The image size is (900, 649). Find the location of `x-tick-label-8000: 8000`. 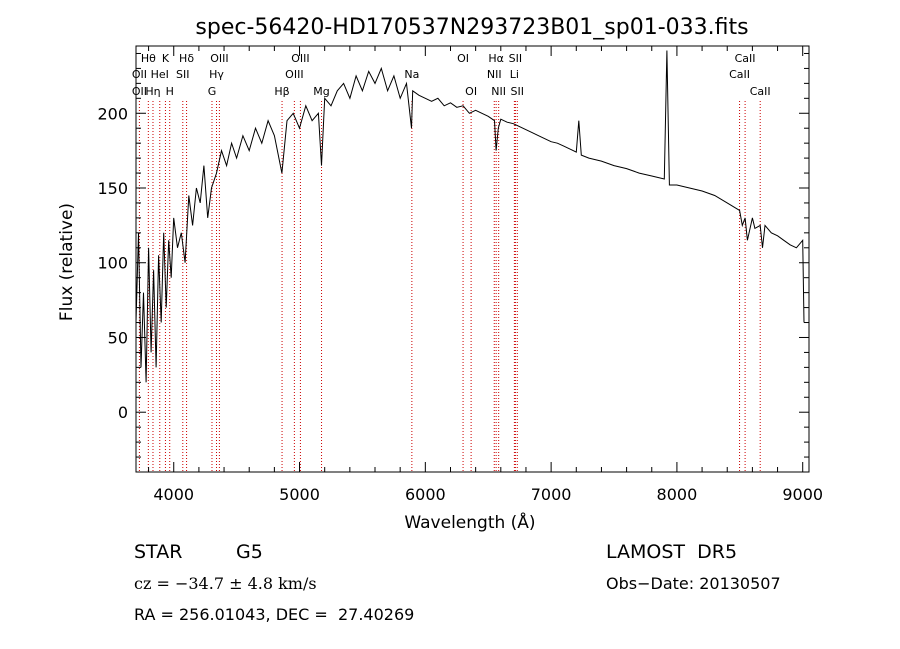

x-tick-label-8000: 8000 is located at coordinates (677, 494).